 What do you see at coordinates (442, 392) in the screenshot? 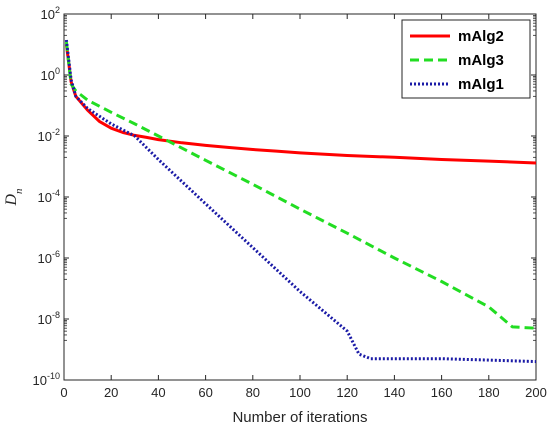
I see `x-tick-label: 160` at bounding box center [442, 392].